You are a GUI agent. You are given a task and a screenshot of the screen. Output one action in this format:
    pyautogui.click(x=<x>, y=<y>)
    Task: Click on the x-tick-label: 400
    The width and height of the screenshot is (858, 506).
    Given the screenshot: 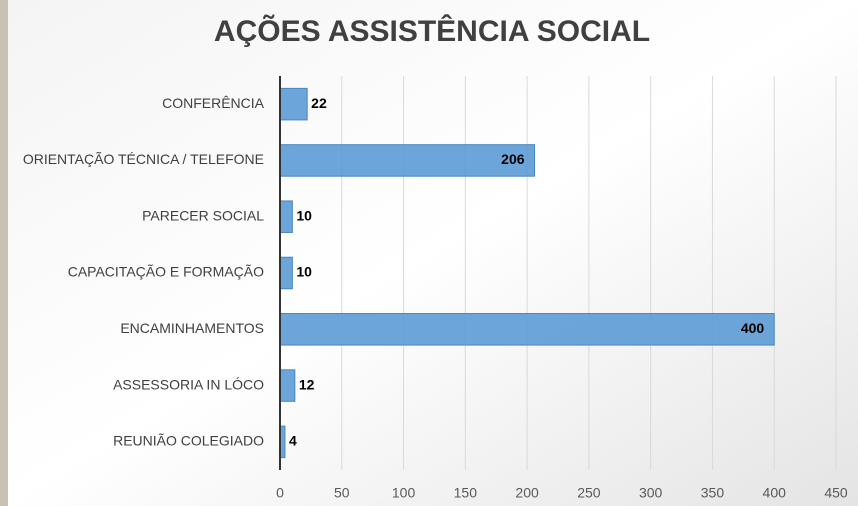 What is the action you would take?
    pyautogui.click(x=775, y=493)
    